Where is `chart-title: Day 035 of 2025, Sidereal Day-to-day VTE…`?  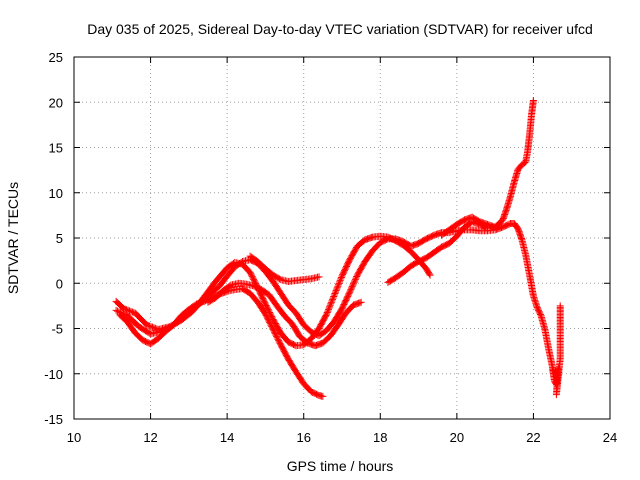
chart-title: Day 035 of 2025, Sidereal Day-to-day VTE… is located at coordinates (340, 29).